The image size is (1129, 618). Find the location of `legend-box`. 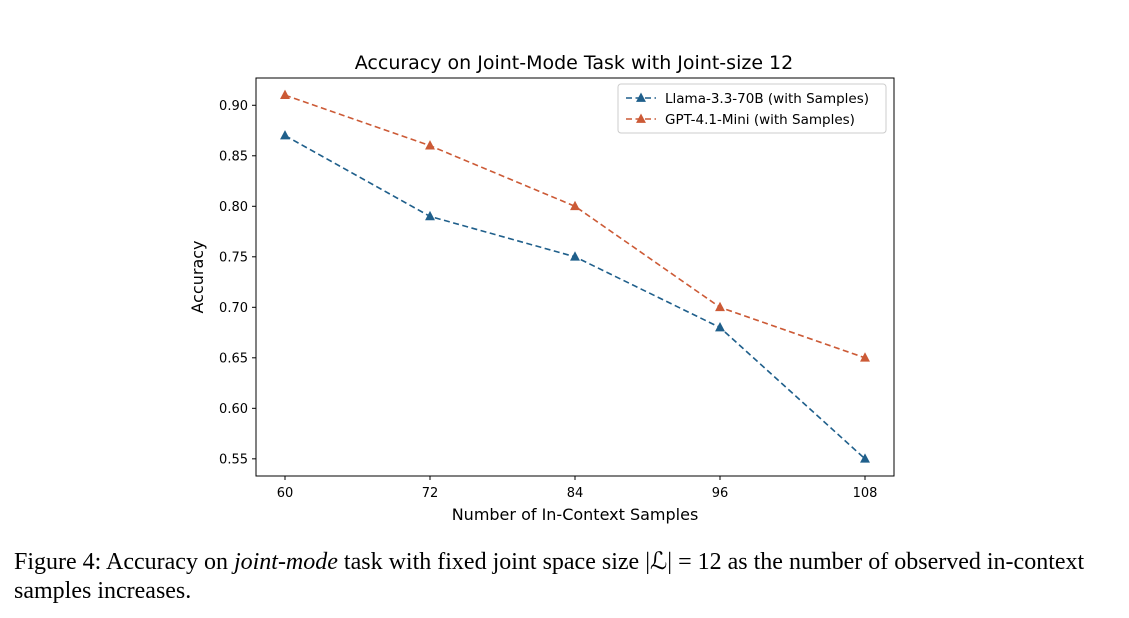

legend-box is located at coordinates (752, 108).